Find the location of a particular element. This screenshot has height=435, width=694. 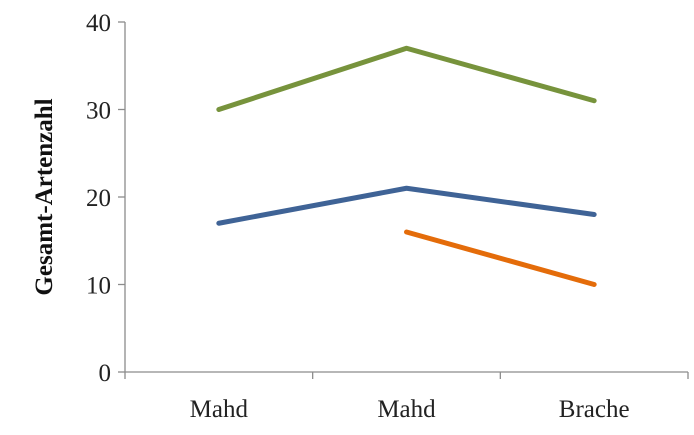

y-tick-label: 20 is located at coordinates (98, 198).